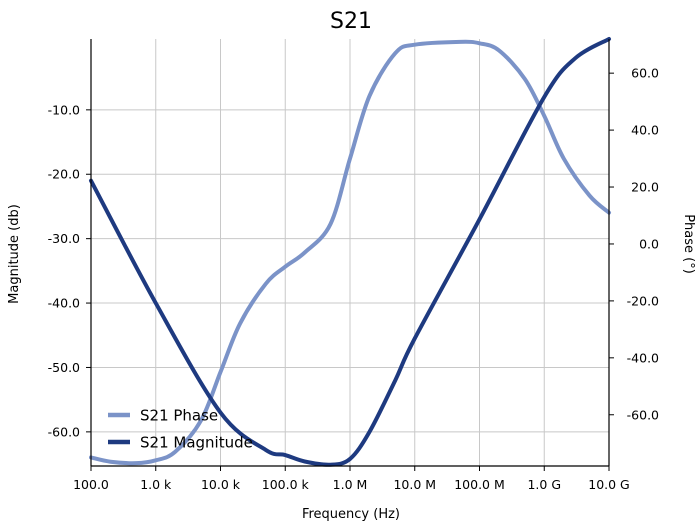 The image size is (699, 526). I want to click on y-right-tick-label: 0.0, so click(649, 243).